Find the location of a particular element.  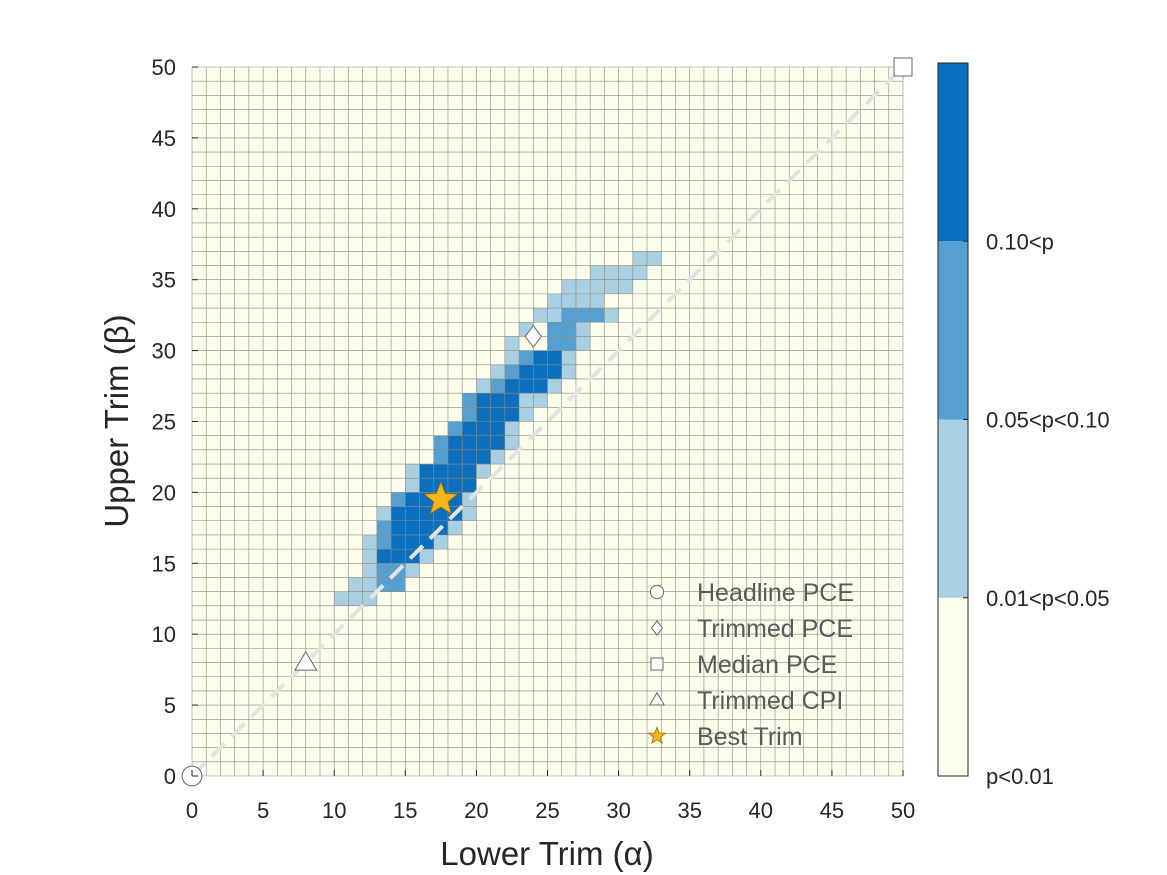

y-tick-label: 45 is located at coordinates (164, 138).